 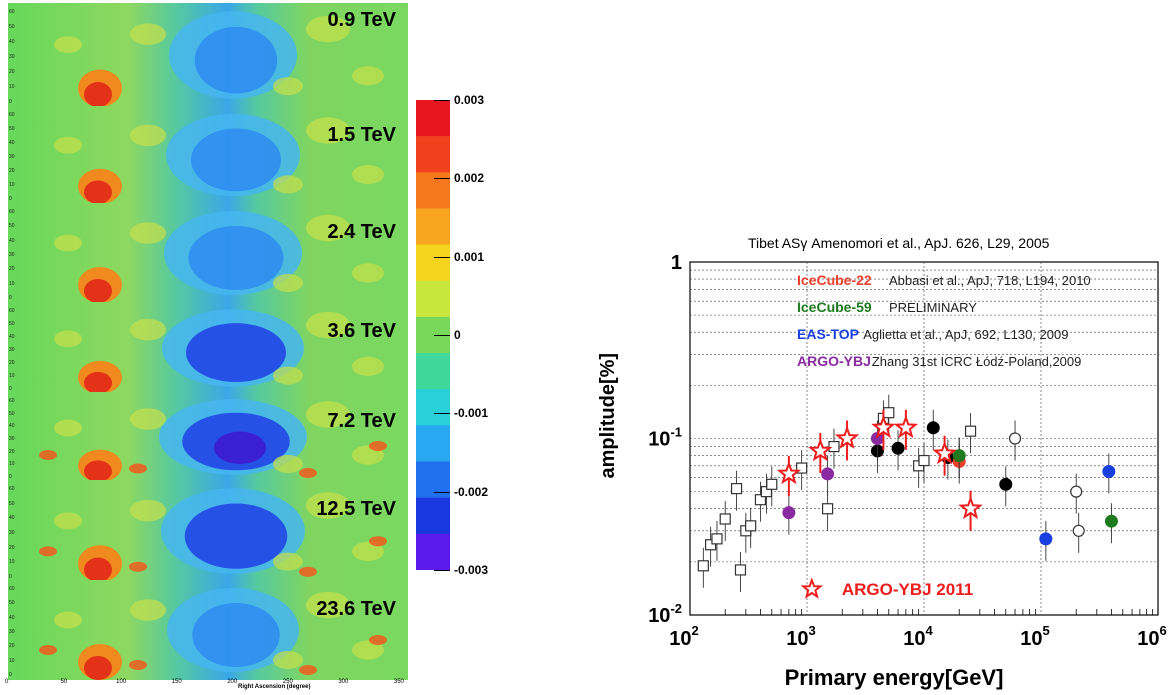 What do you see at coordinates (356, 509) in the screenshot?
I see `energy-label: 12.5 TeV` at bounding box center [356, 509].